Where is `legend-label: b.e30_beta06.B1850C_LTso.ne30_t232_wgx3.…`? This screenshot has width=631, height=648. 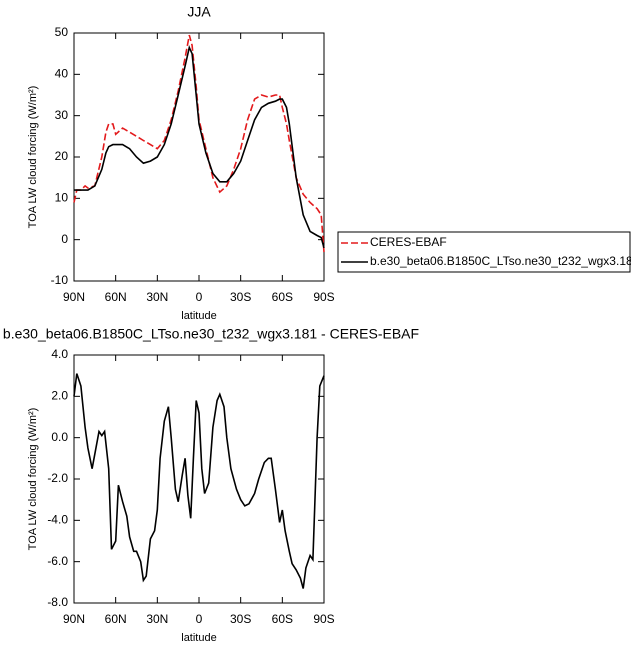 legend-label: b.e30_beta06.B1850C_LTso.ne30_t232_wgx3.… is located at coordinates (500, 261).